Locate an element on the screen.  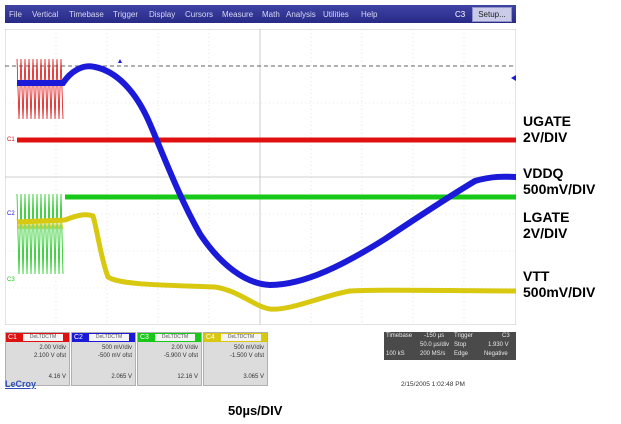
menu-vertical: Vertical is located at coordinates (45, 14).